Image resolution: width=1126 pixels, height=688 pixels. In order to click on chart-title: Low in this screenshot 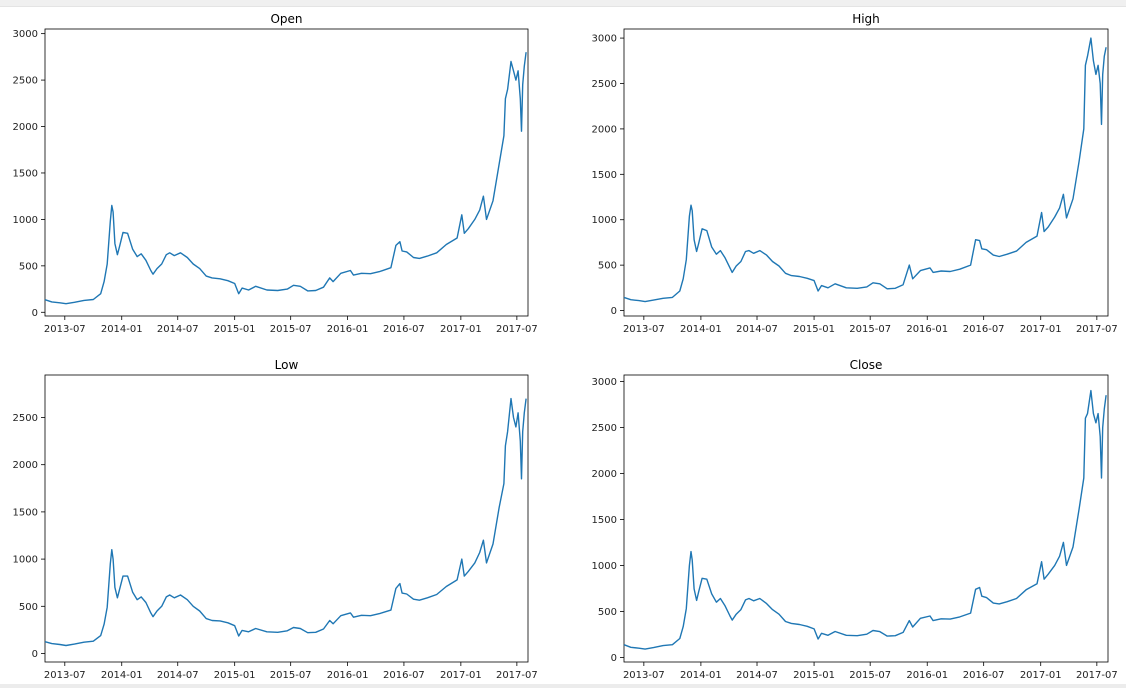, I will do `click(287, 365)`.